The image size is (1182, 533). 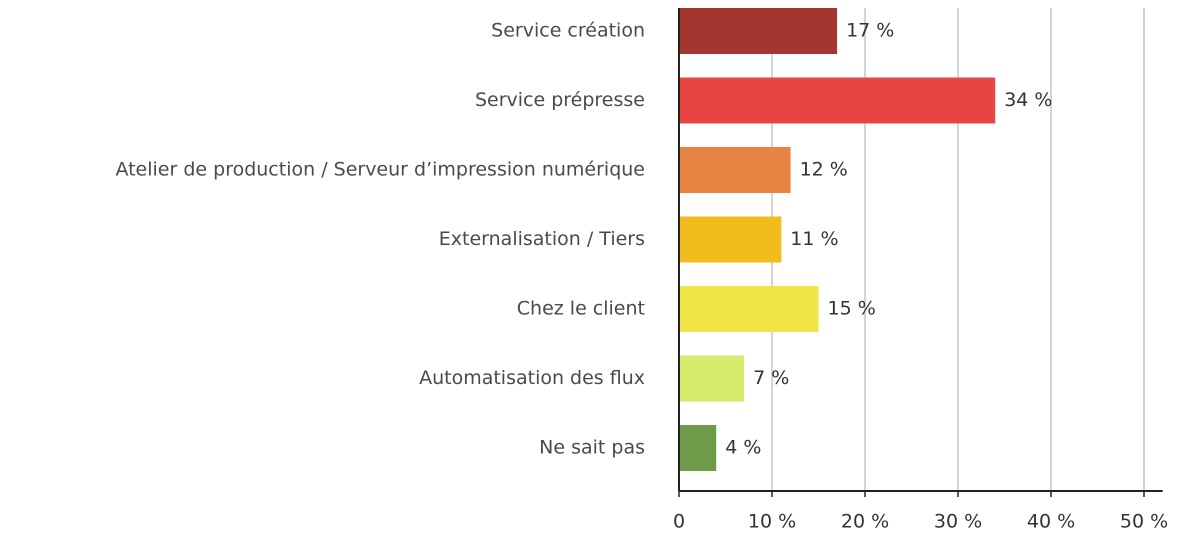 What do you see at coordinates (772, 522) in the screenshot?
I see `x-tick-label: 10 %` at bounding box center [772, 522].